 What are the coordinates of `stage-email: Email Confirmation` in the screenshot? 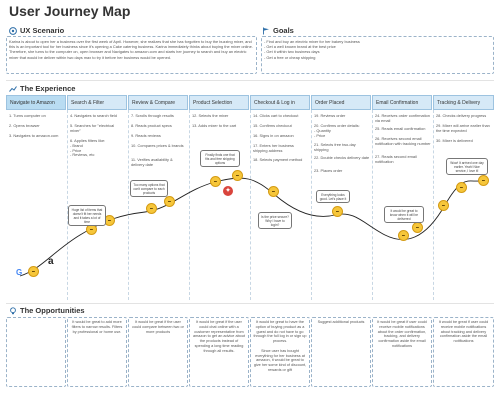 It's located at (402, 102).